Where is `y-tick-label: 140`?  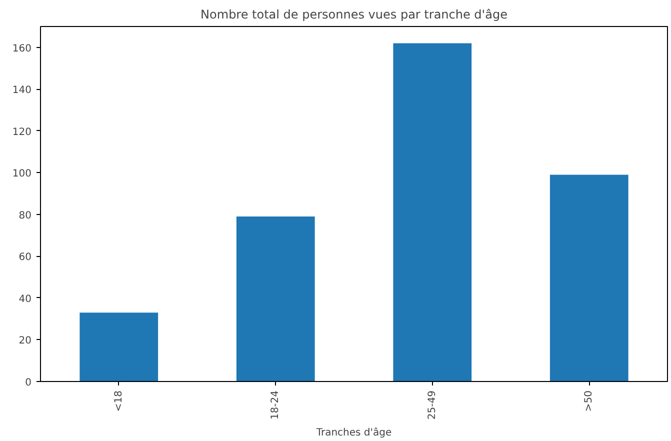 y-tick-label: 140 is located at coordinates (22, 90).